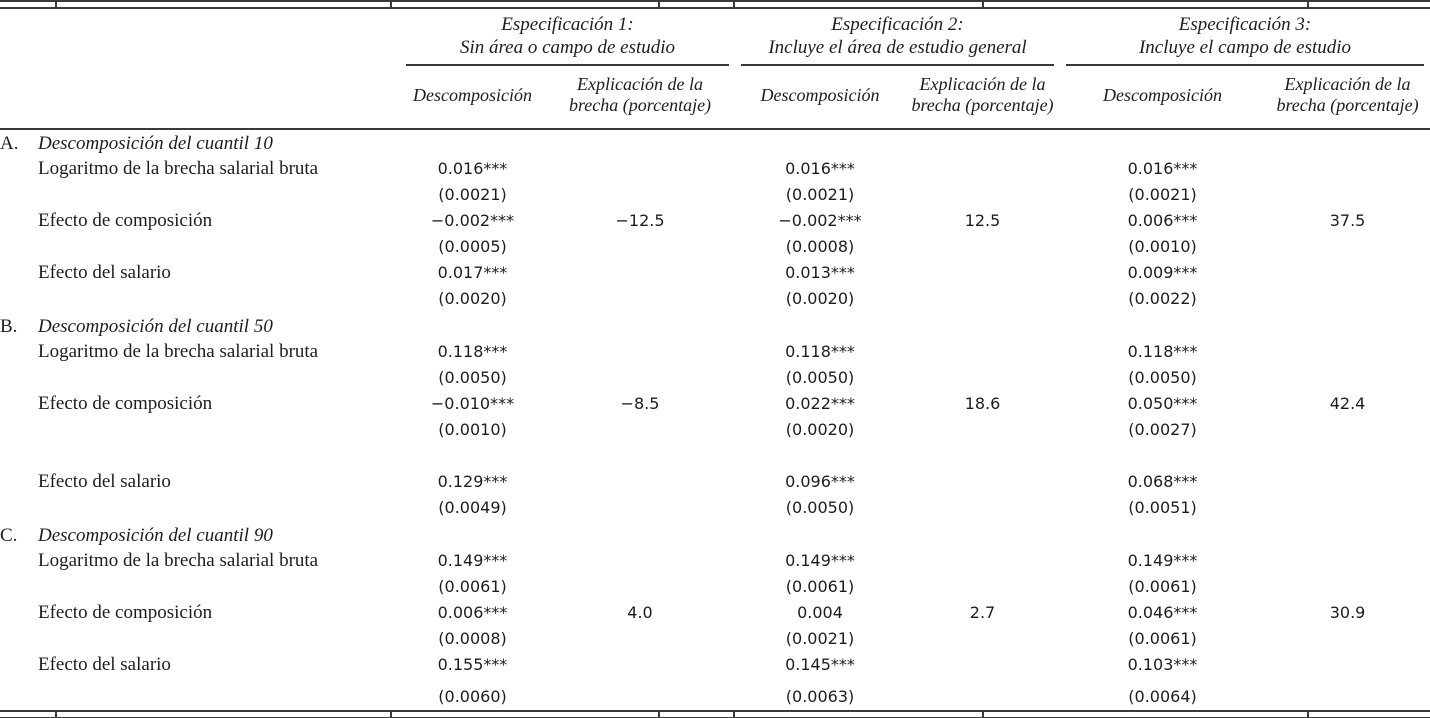 This screenshot has width=1430, height=718. Describe the element at coordinates (715, 142) in the screenshot. I see `panel-title: A. Descomposición del cuantil 10` at that location.